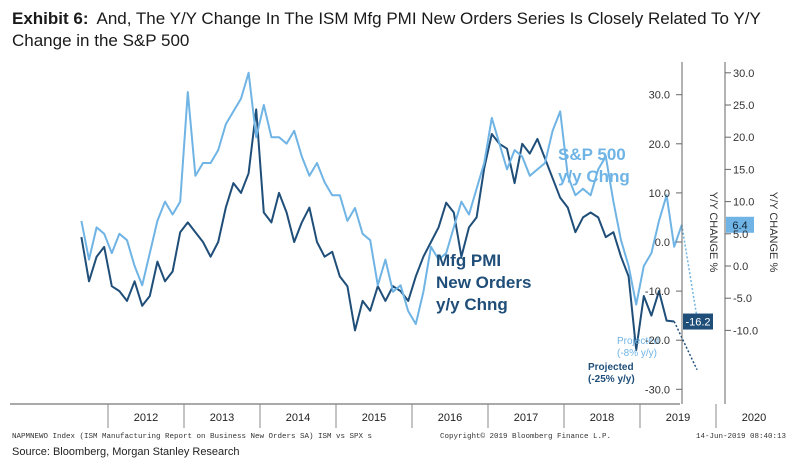  Describe the element at coordinates (741, 437) in the screenshot. I see `footer-right: 14-Jun-2019 08:40:13` at that location.